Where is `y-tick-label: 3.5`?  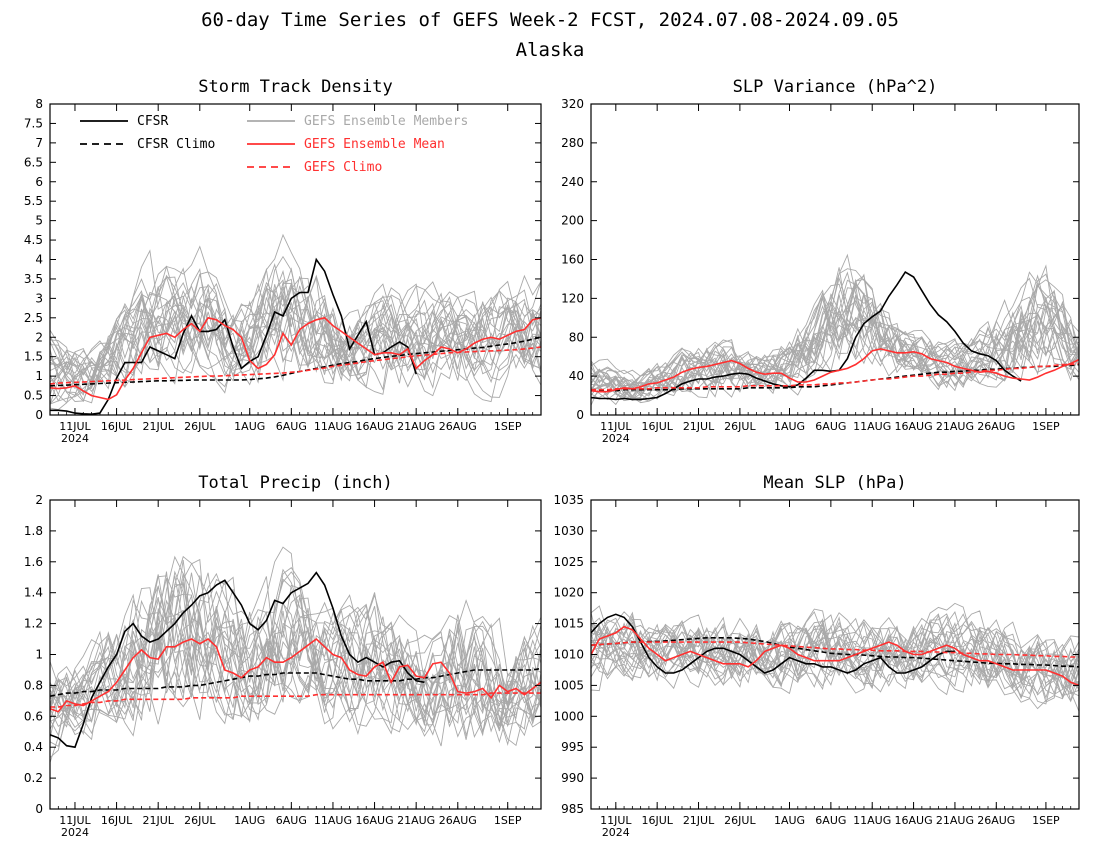 y-tick-label: 3.5 is located at coordinates (33, 279).